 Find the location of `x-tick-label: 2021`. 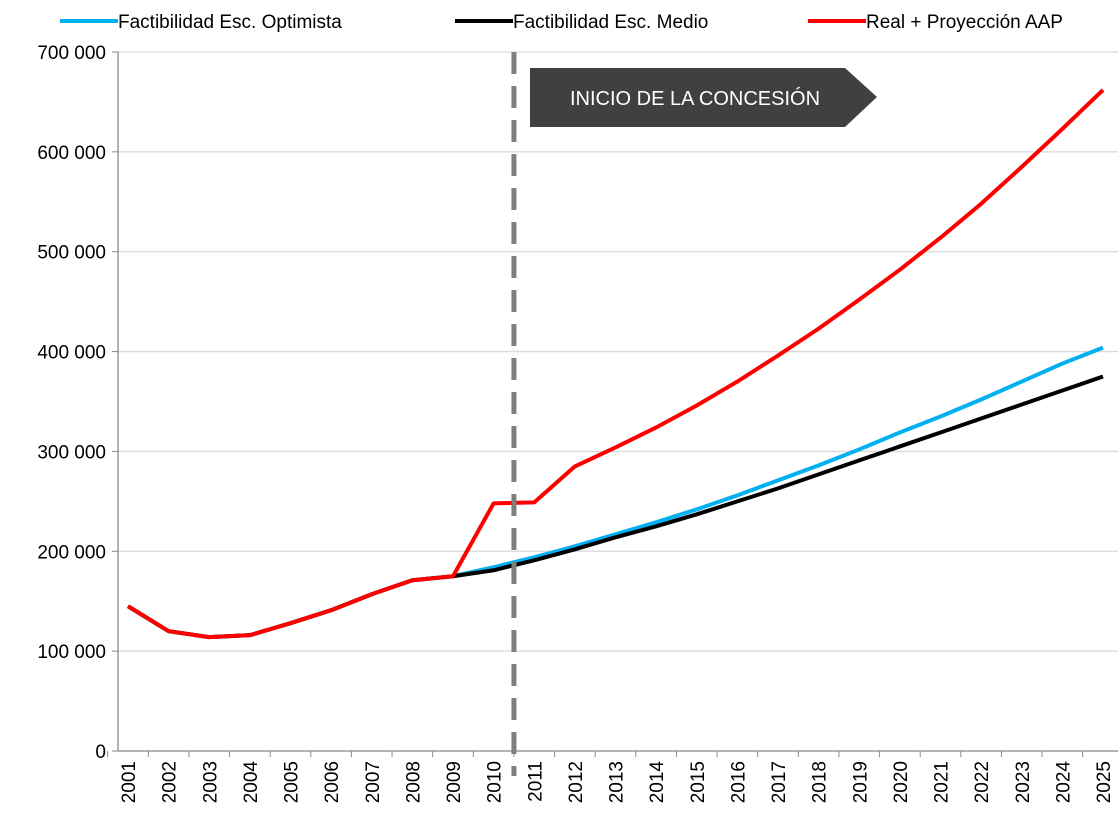

x-tick-label: 2021 is located at coordinates (942, 782).